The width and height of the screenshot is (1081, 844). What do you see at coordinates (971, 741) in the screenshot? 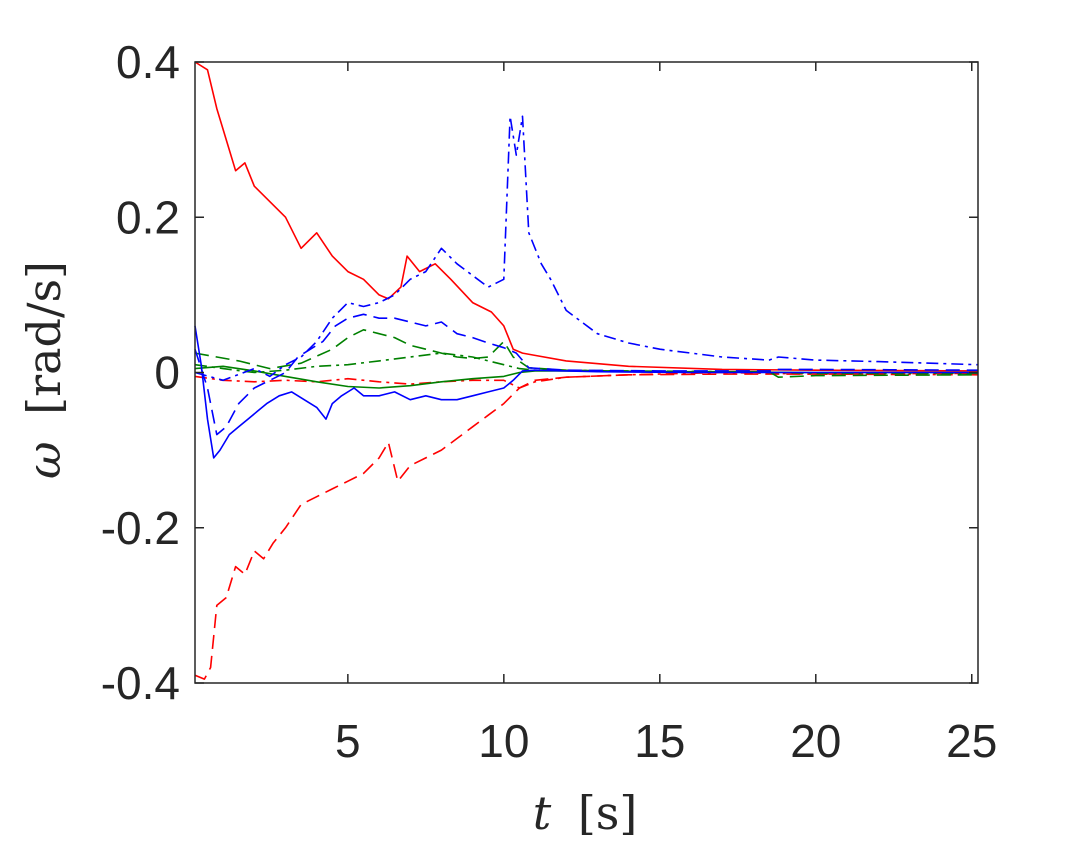
I see `x-tick-label: 25` at bounding box center [971, 741].